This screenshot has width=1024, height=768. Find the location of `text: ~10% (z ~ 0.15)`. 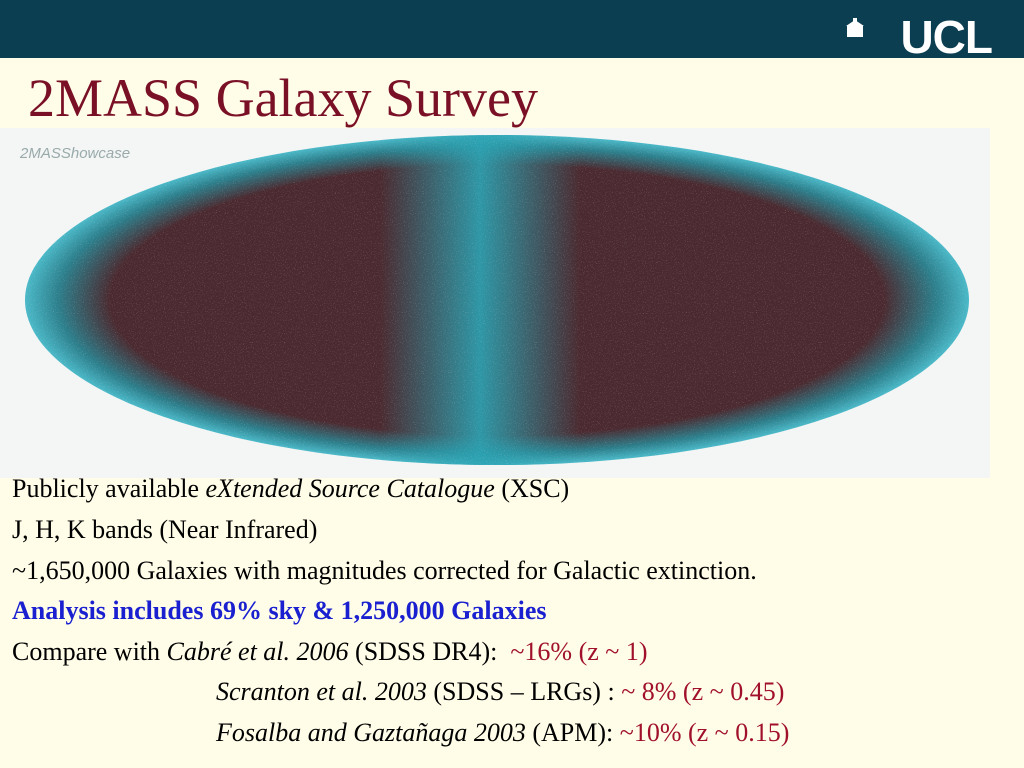

text: ~10% (z ~ 0.15) is located at coordinates (704, 732).